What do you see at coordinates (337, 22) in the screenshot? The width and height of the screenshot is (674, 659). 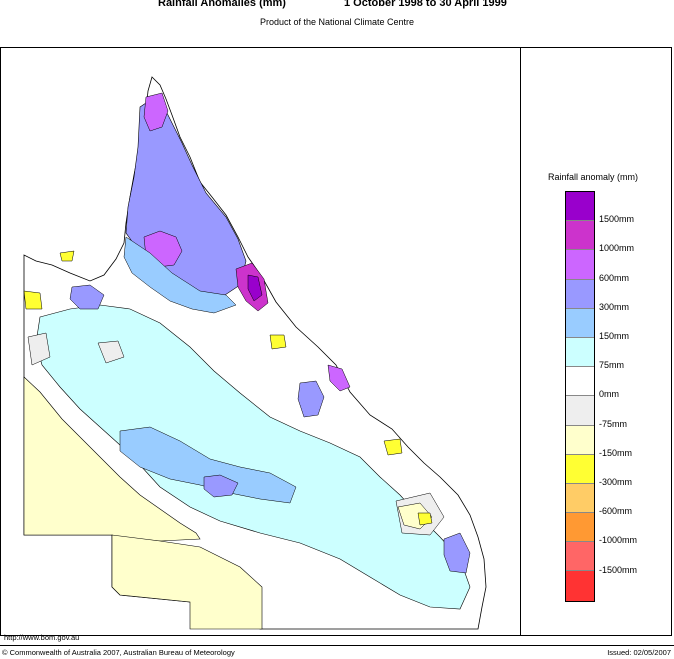 I see `map-subtitle: Product of the National Climate Centre` at bounding box center [337, 22].